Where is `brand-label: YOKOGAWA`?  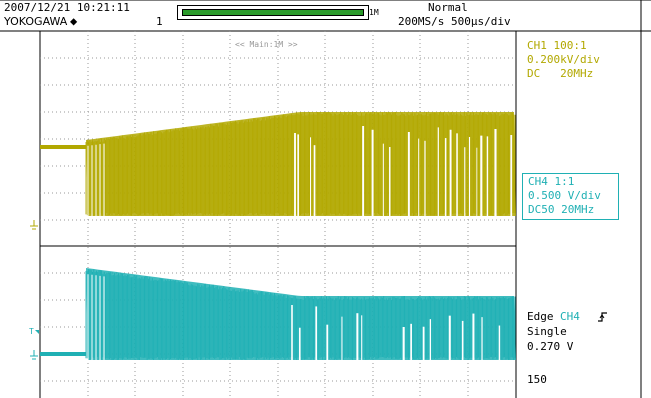 brand-label: YOKOGAWA is located at coordinates (36, 21).